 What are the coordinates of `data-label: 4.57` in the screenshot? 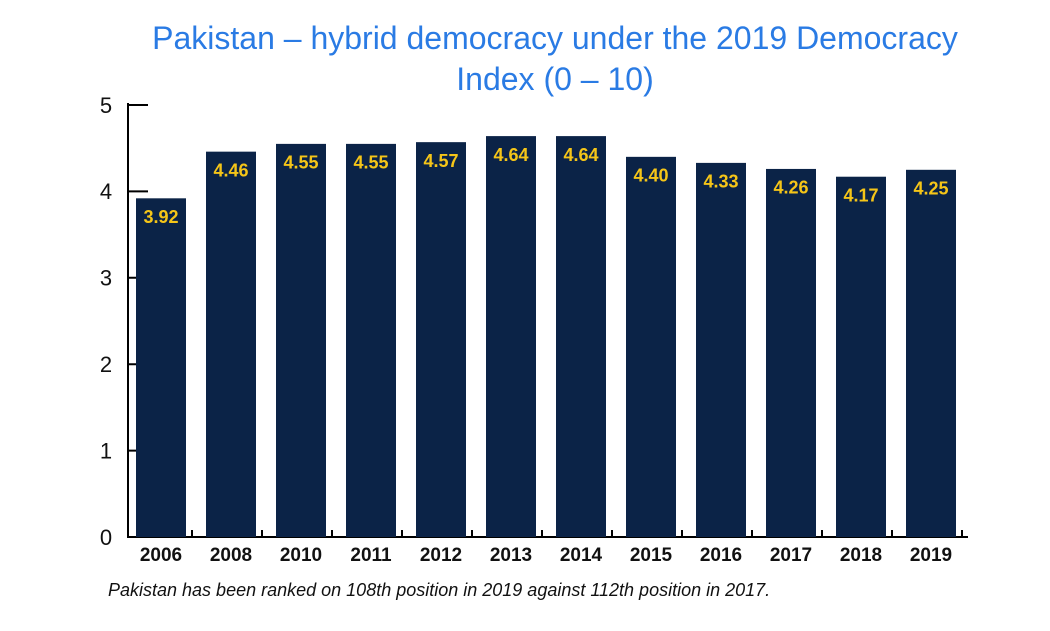 It's located at (440, 161).